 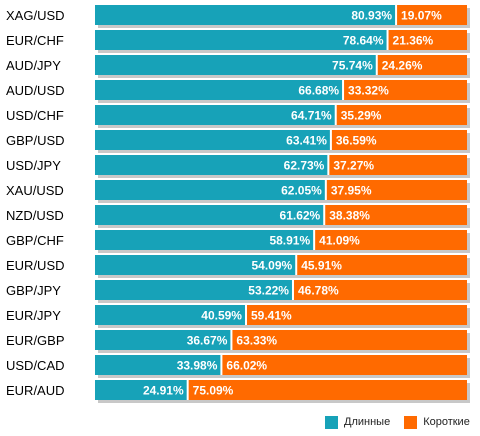 I want to click on value-label-short: 37.27%, so click(x=353, y=166).